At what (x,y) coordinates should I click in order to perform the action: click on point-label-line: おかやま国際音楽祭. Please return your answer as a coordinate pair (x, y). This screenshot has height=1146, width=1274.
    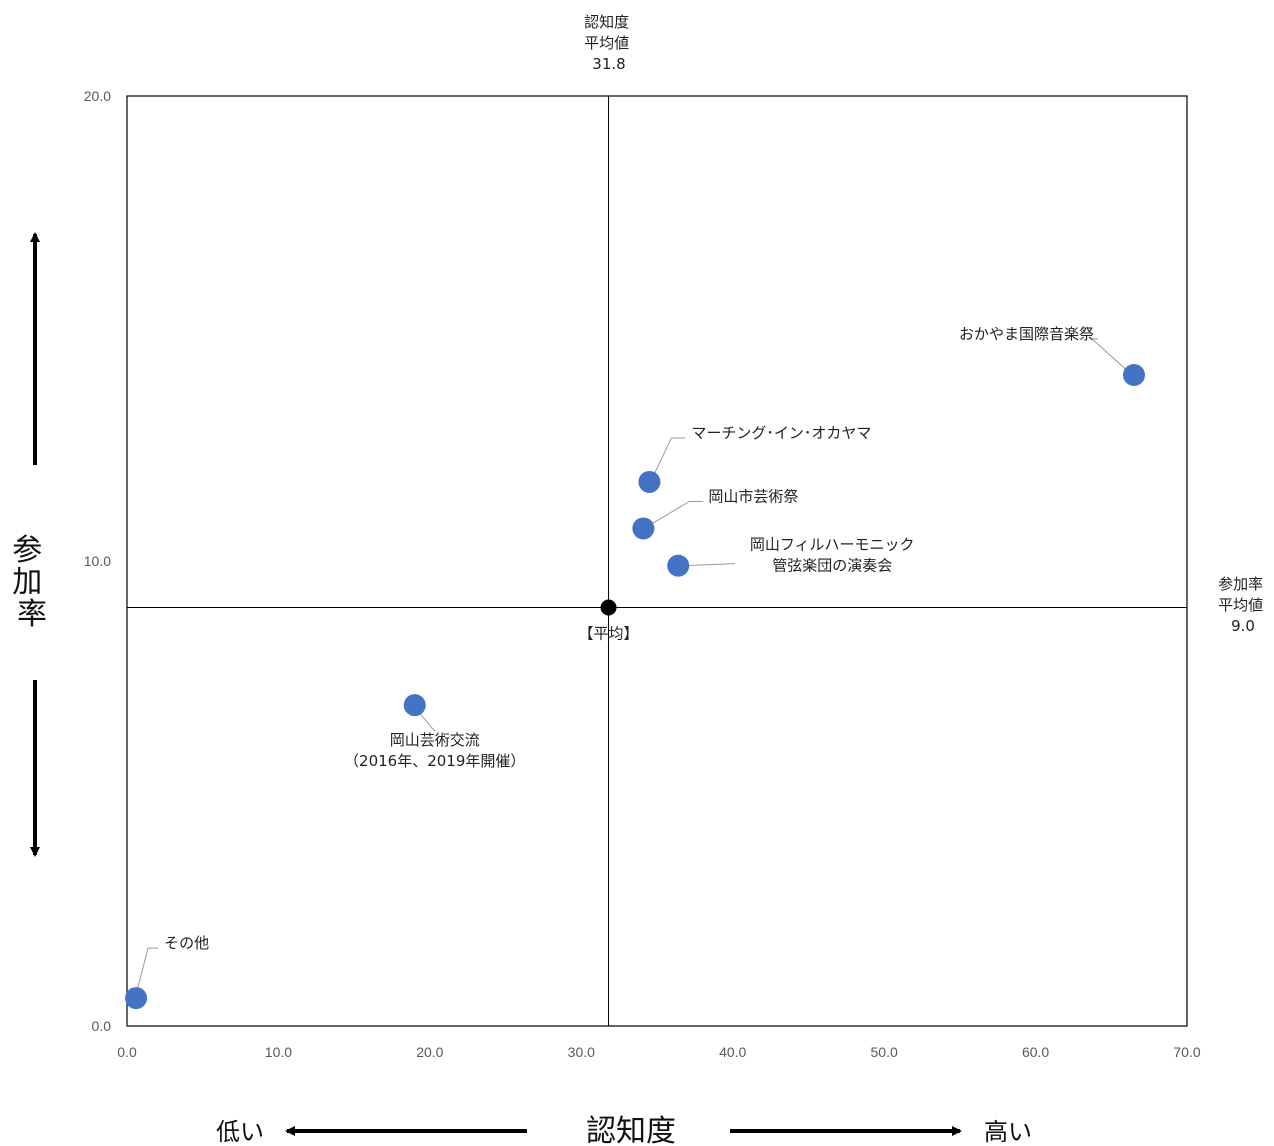
    Looking at the image, I should click on (1026, 334).